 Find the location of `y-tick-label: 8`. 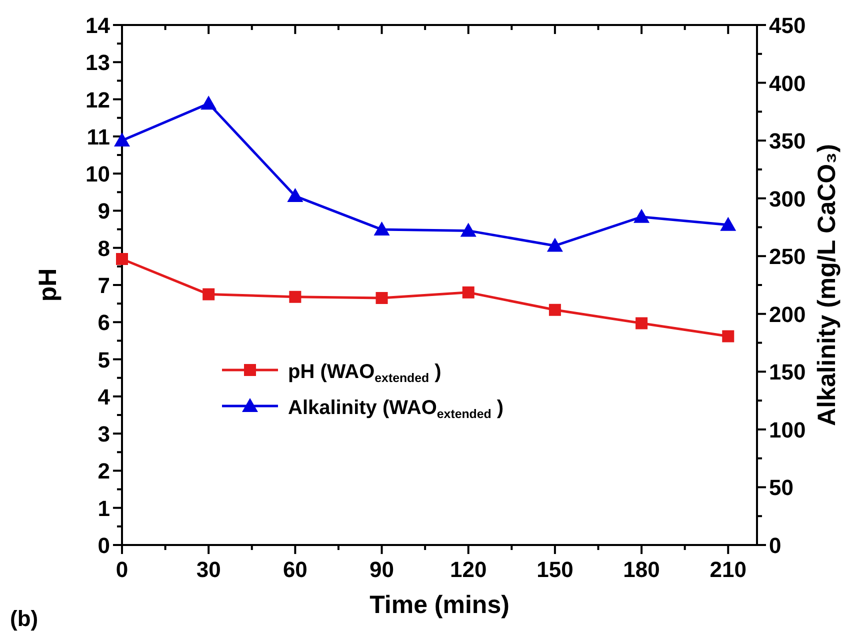

y-tick-label: 8 is located at coordinates (104, 248).